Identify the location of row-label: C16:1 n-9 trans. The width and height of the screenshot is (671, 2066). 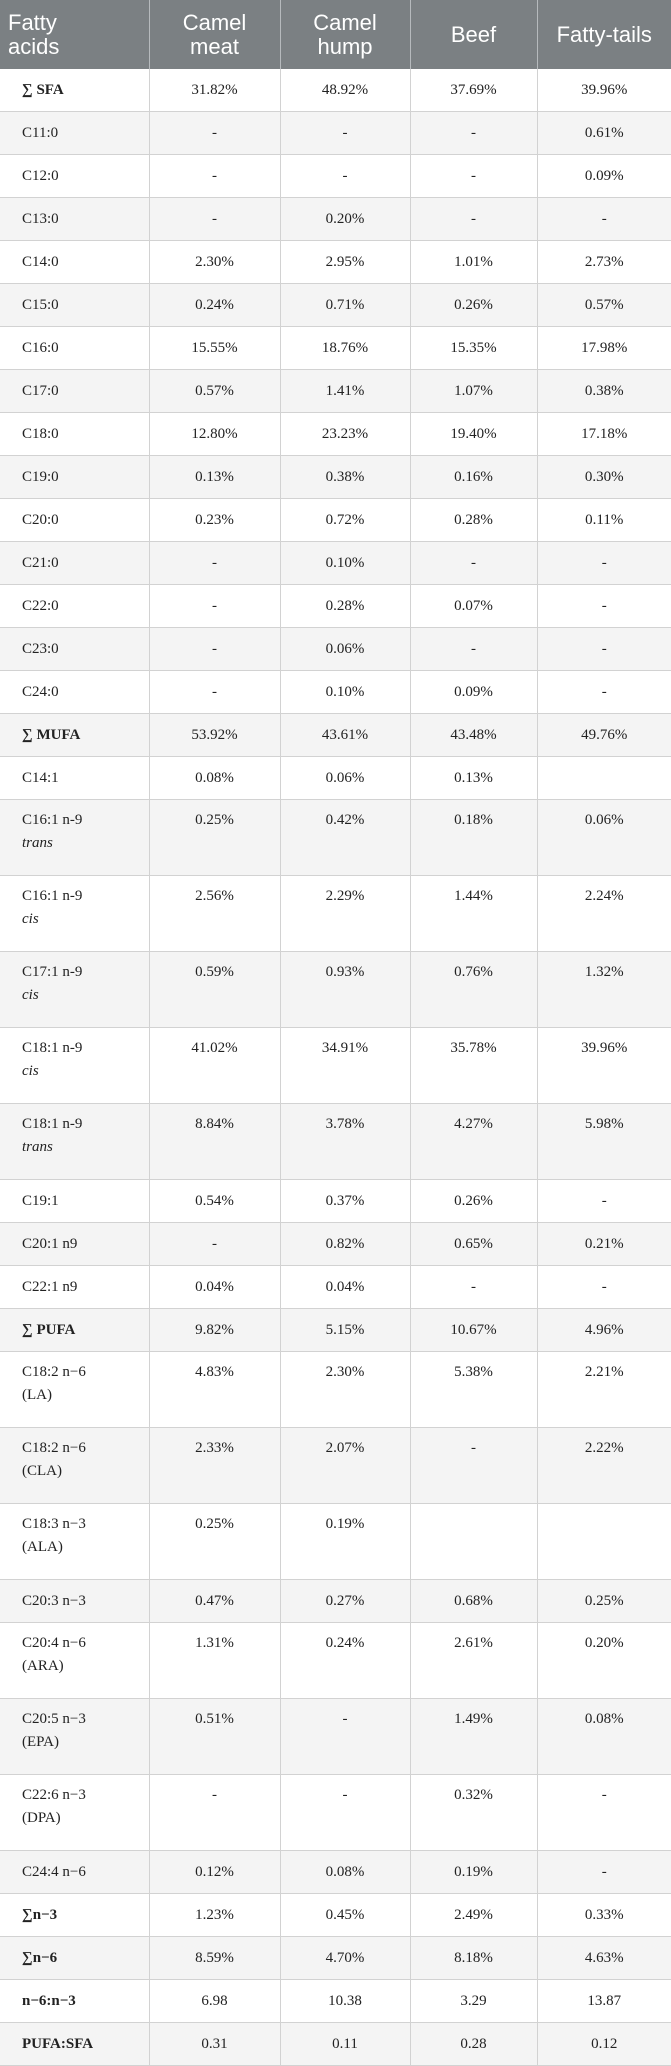
(75, 837).